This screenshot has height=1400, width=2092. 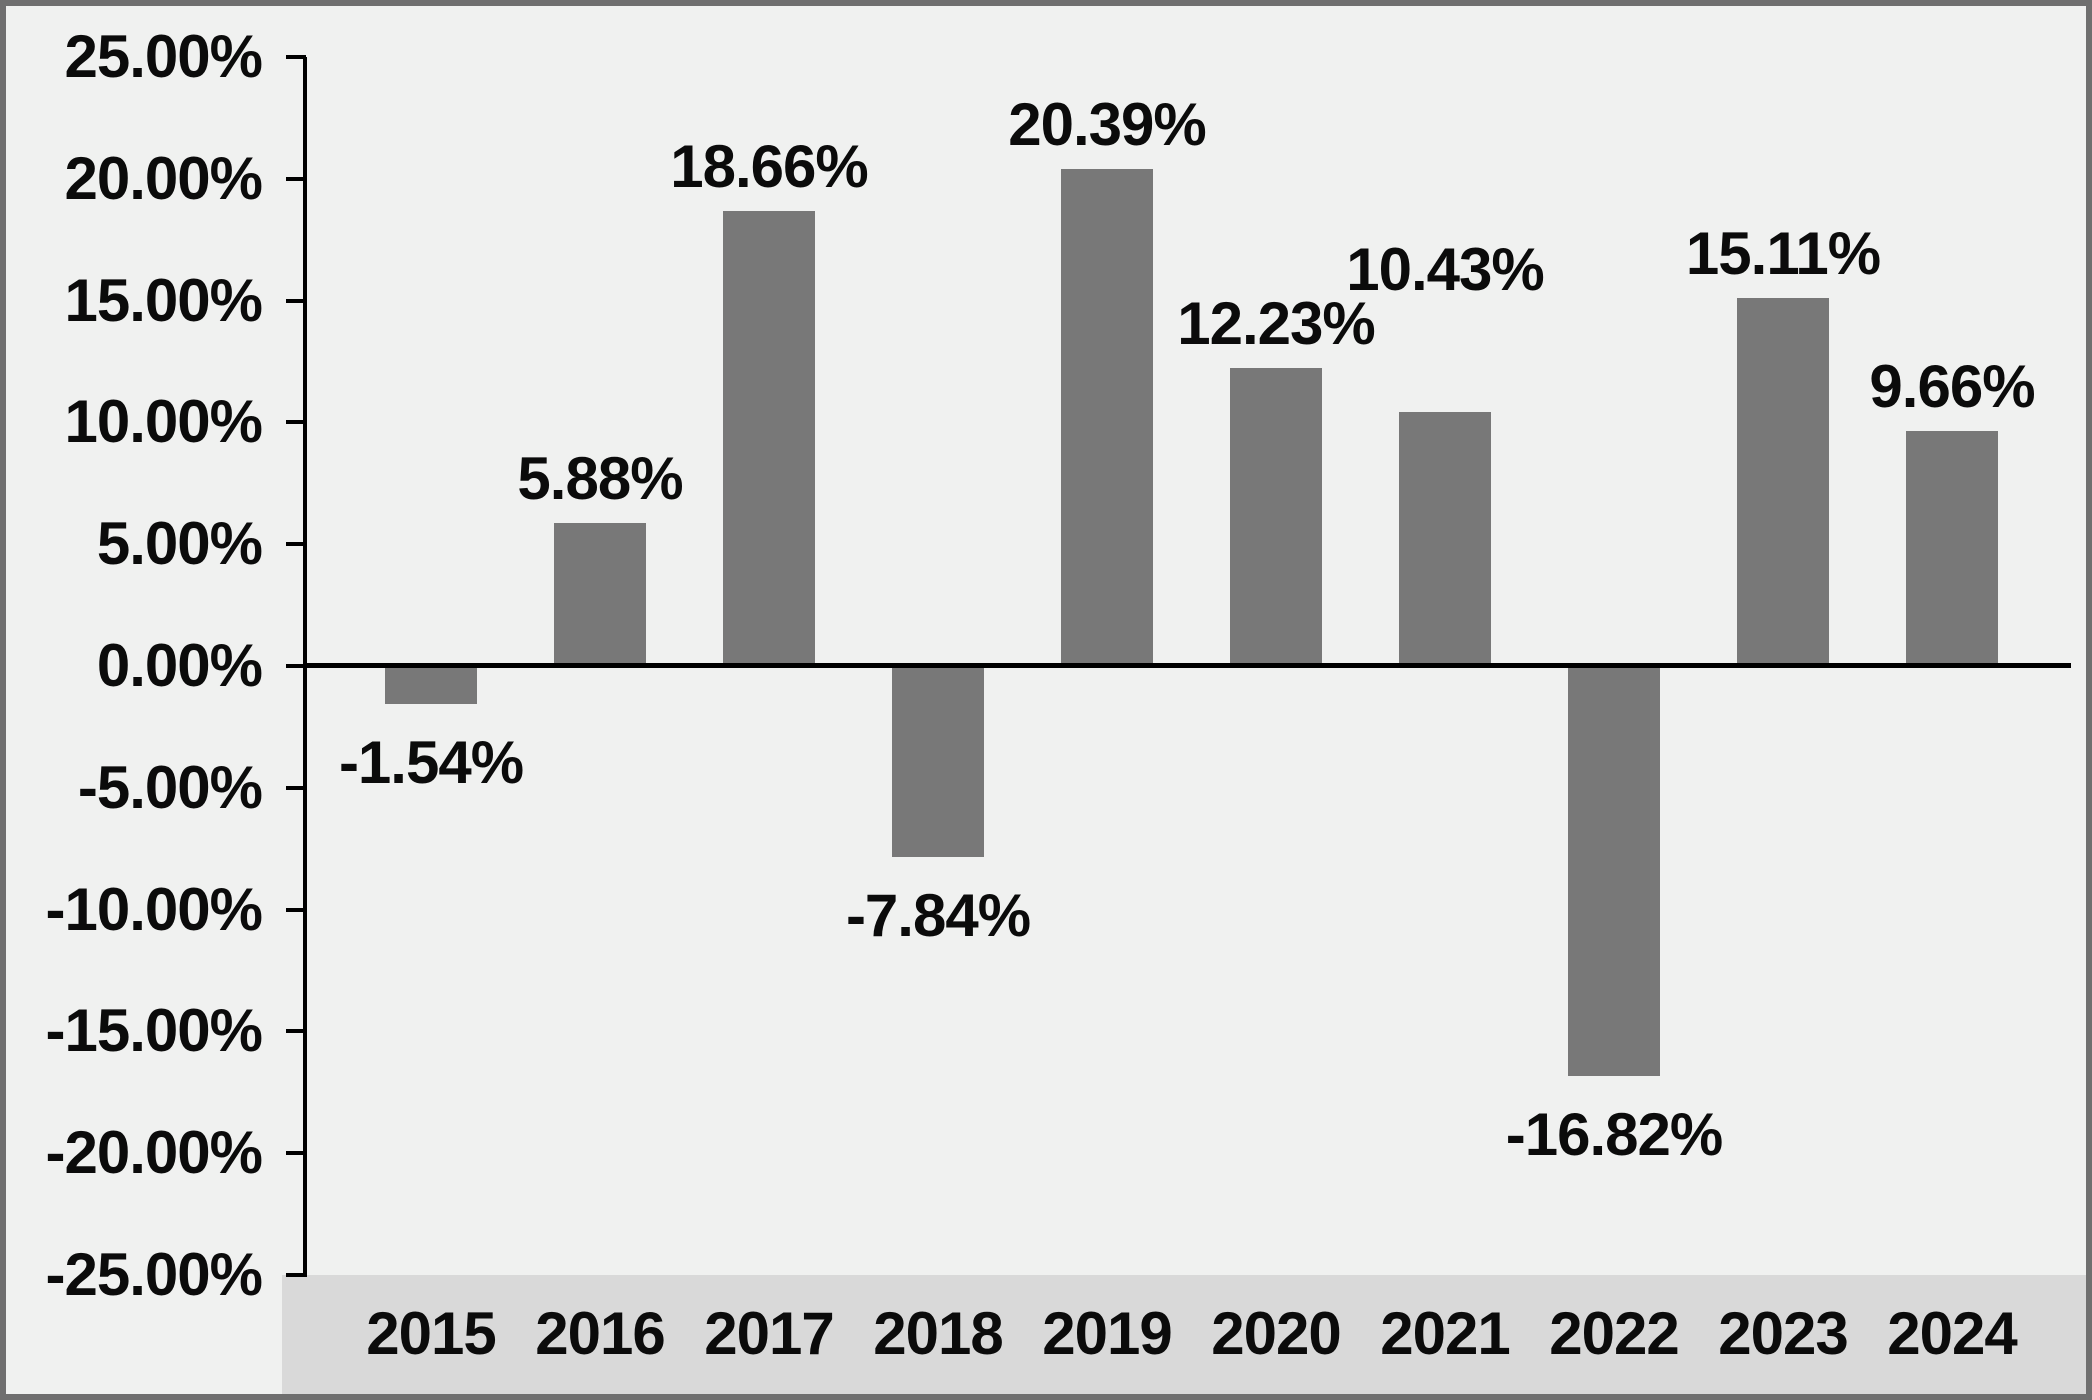 I want to click on data-label-2024: 9.66%, so click(x=1952, y=386).